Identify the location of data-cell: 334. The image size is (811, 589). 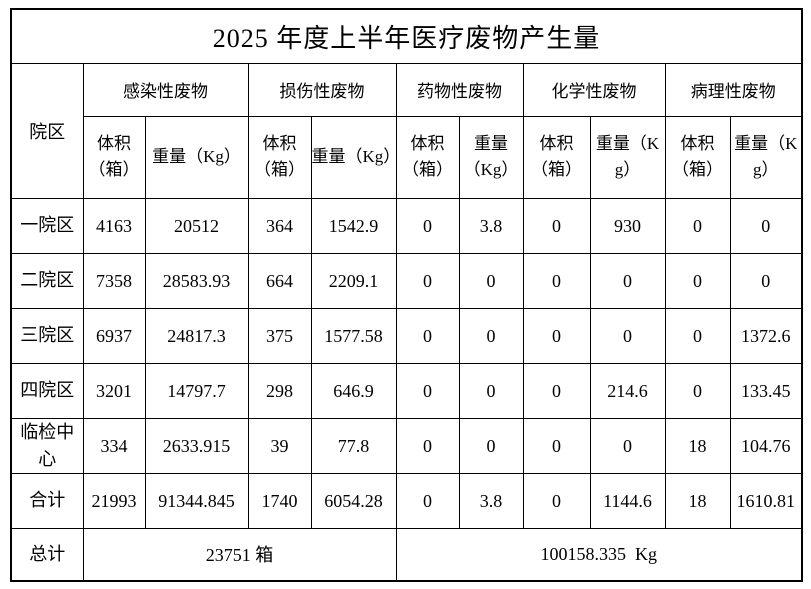
(114, 445).